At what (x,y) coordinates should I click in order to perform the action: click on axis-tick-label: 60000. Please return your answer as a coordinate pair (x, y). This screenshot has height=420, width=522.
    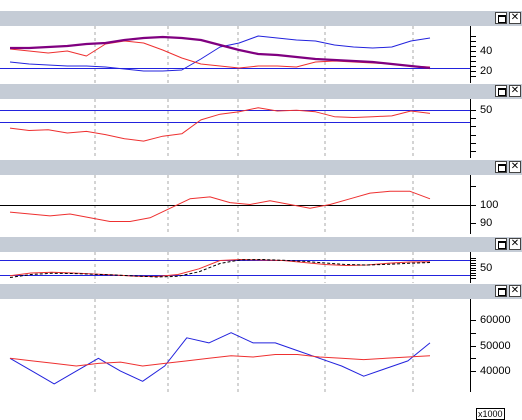
    Looking at the image, I should click on (495, 320).